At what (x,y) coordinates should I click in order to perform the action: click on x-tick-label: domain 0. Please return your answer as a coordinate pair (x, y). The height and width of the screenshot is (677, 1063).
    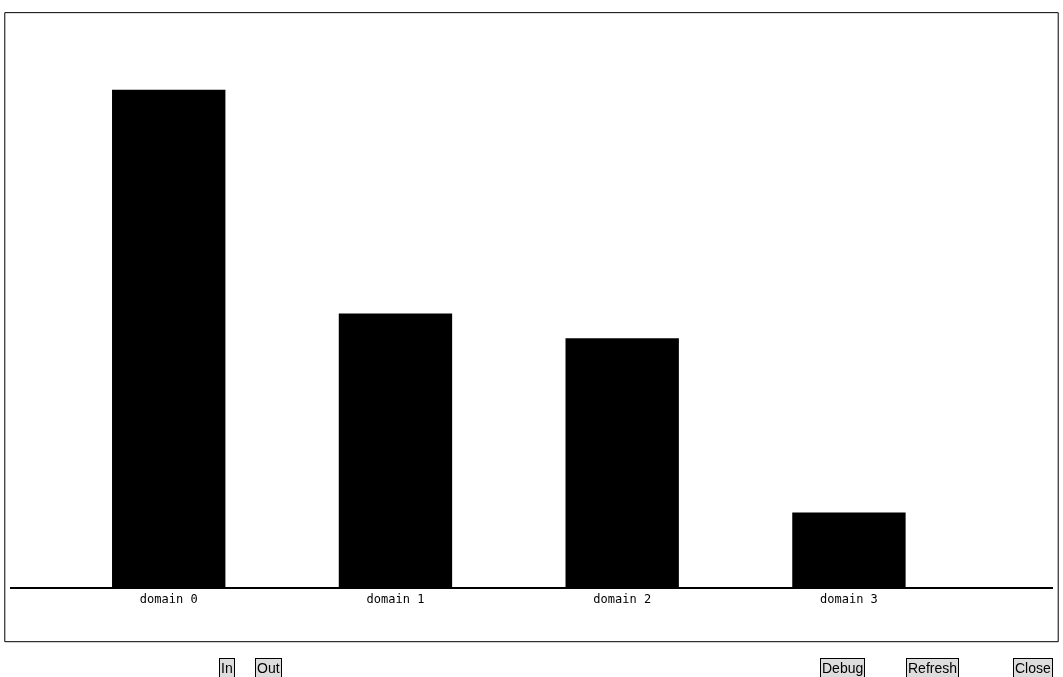
    Looking at the image, I should click on (168, 599).